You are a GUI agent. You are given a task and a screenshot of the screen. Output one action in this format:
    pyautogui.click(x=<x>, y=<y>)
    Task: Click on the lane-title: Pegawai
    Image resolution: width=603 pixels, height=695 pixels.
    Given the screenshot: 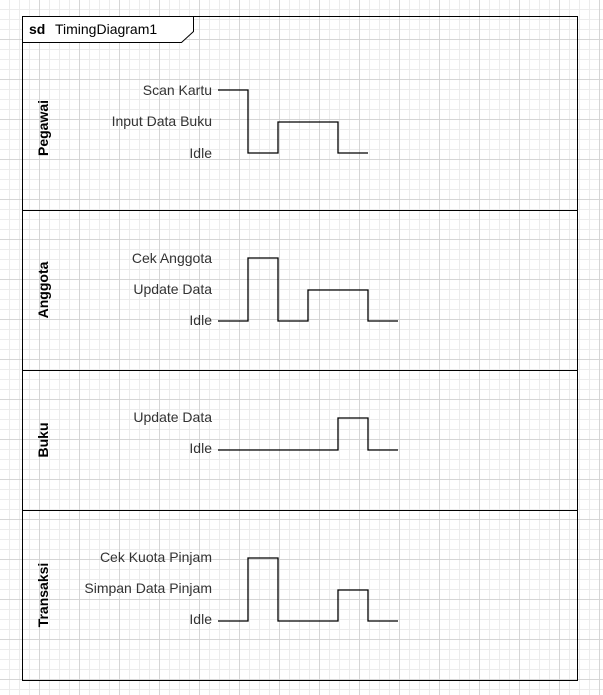 What is the action you would take?
    pyautogui.click(x=43, y=128)
    